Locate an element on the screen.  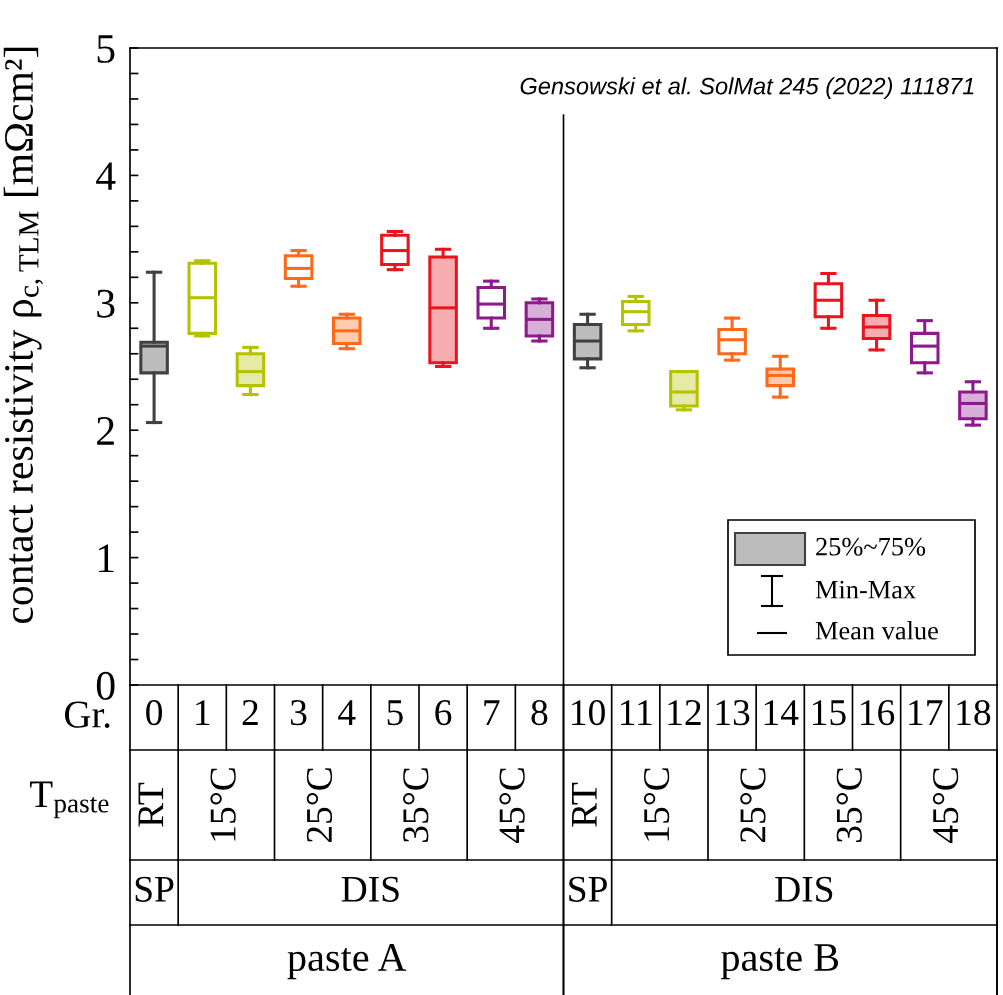
text: T$_{paste}$ is located at coordinates (69, 800).